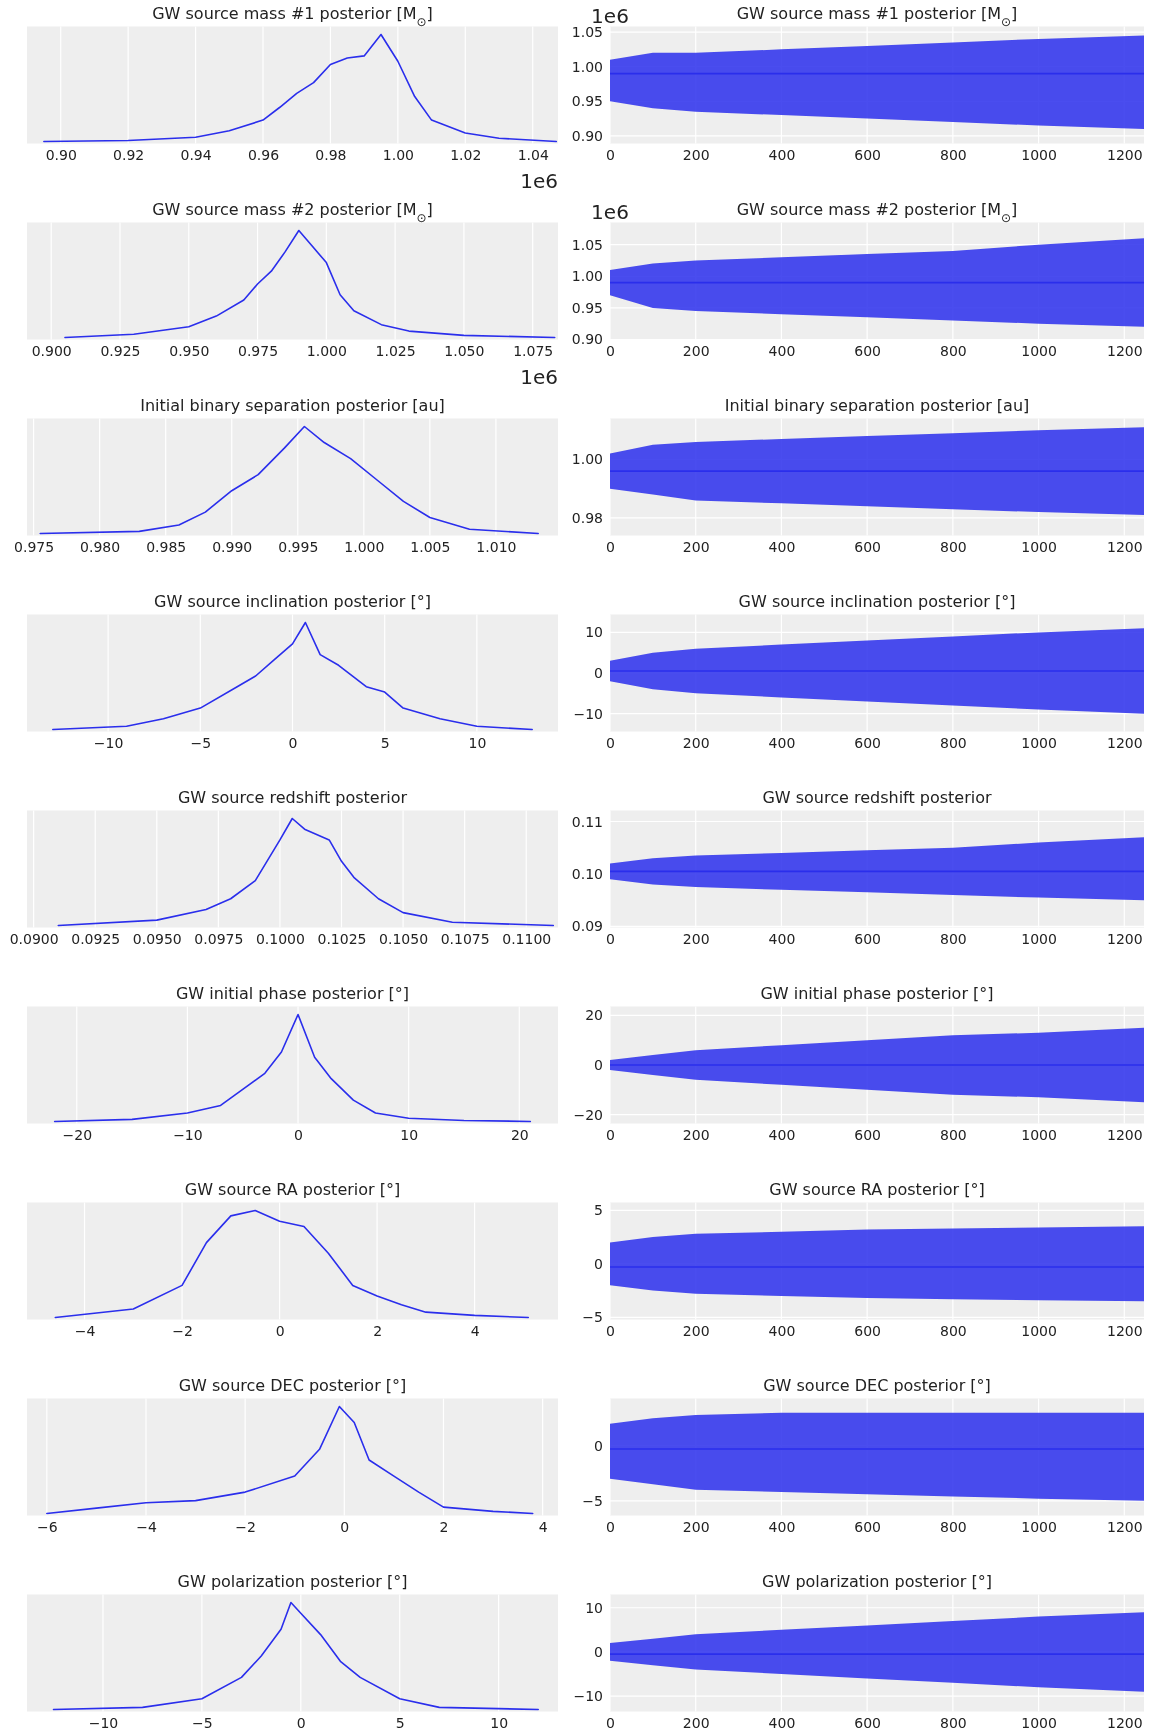  What do you see at coordinates (120, 351) in the screenshot?
I see `x-tick-label: 0.925` at bounding box center [120, 351].